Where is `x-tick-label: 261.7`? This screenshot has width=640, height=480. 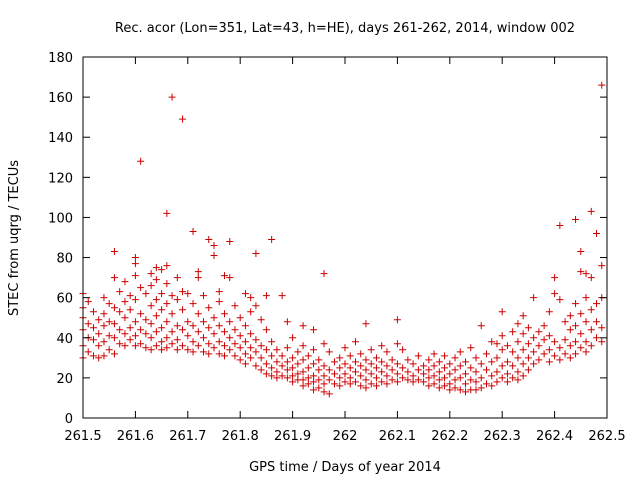
x-tick-label: 261.7 is located at coordinates (187, 436).